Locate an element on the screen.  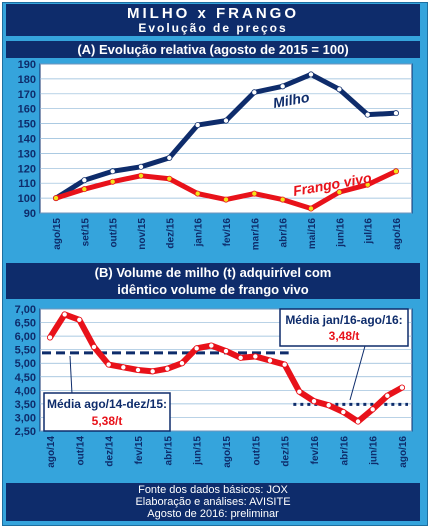
chart-b-y-tick-label: 5,50 is located at coordinates (25, 351).